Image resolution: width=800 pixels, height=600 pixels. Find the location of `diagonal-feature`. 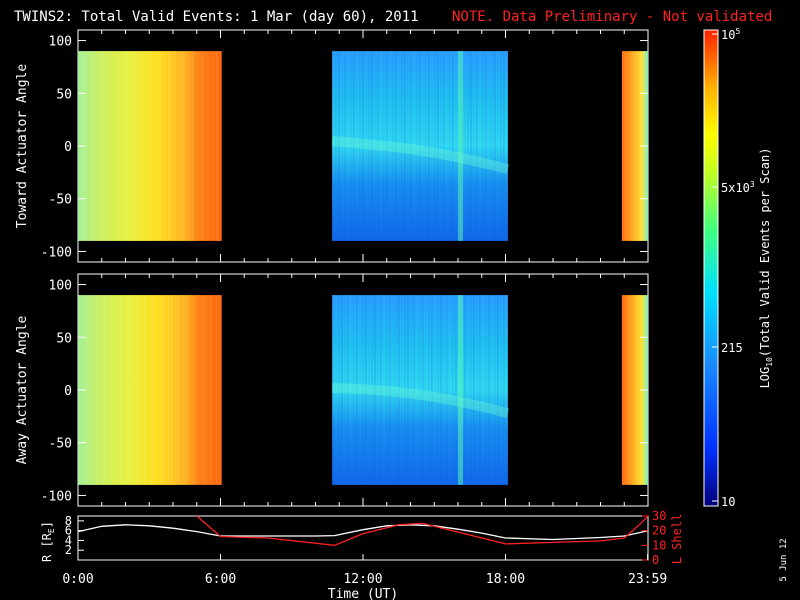

diagonal-feature is located at coordinates (420, 155).